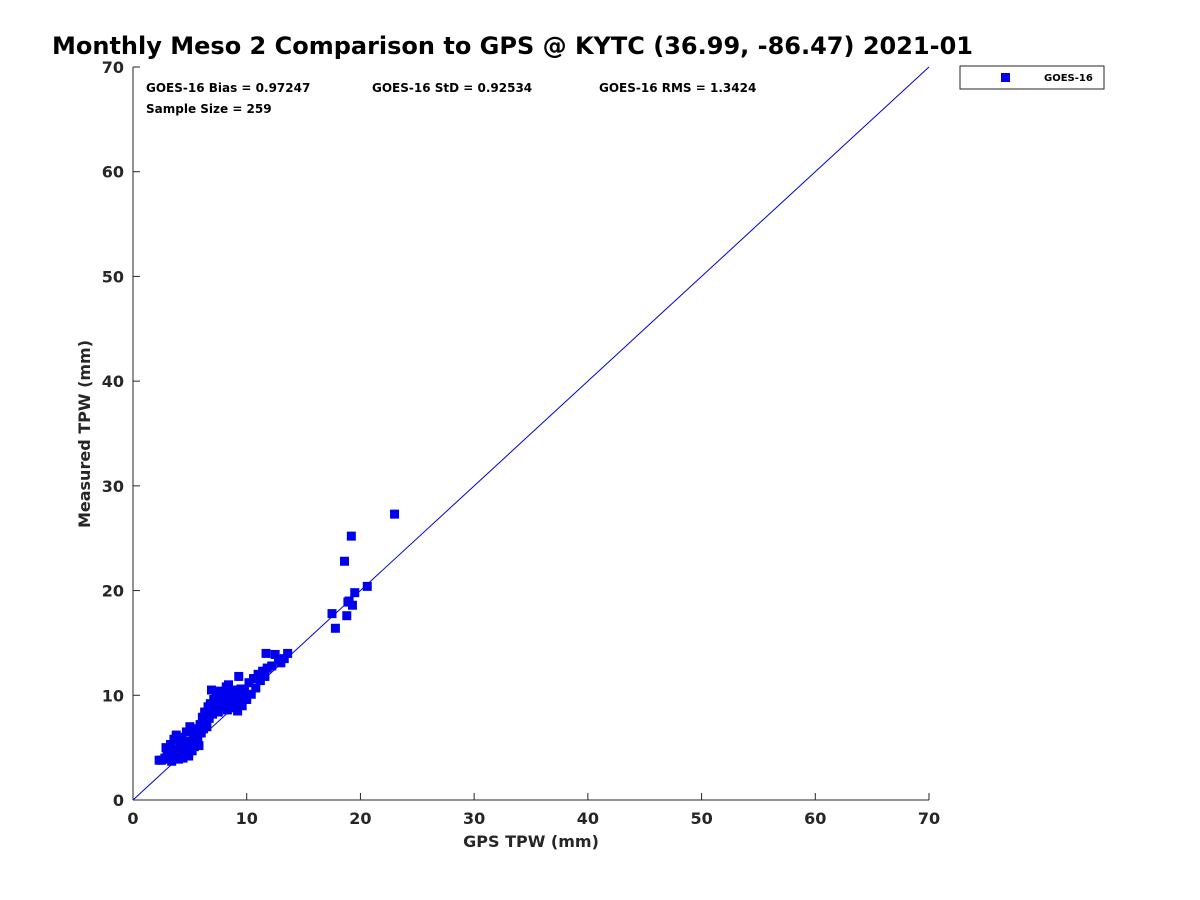  What do you see at coordinates (474, 818) in the screenshot?
I see `x-tick-label: 30` at bounding box center [474, 818].